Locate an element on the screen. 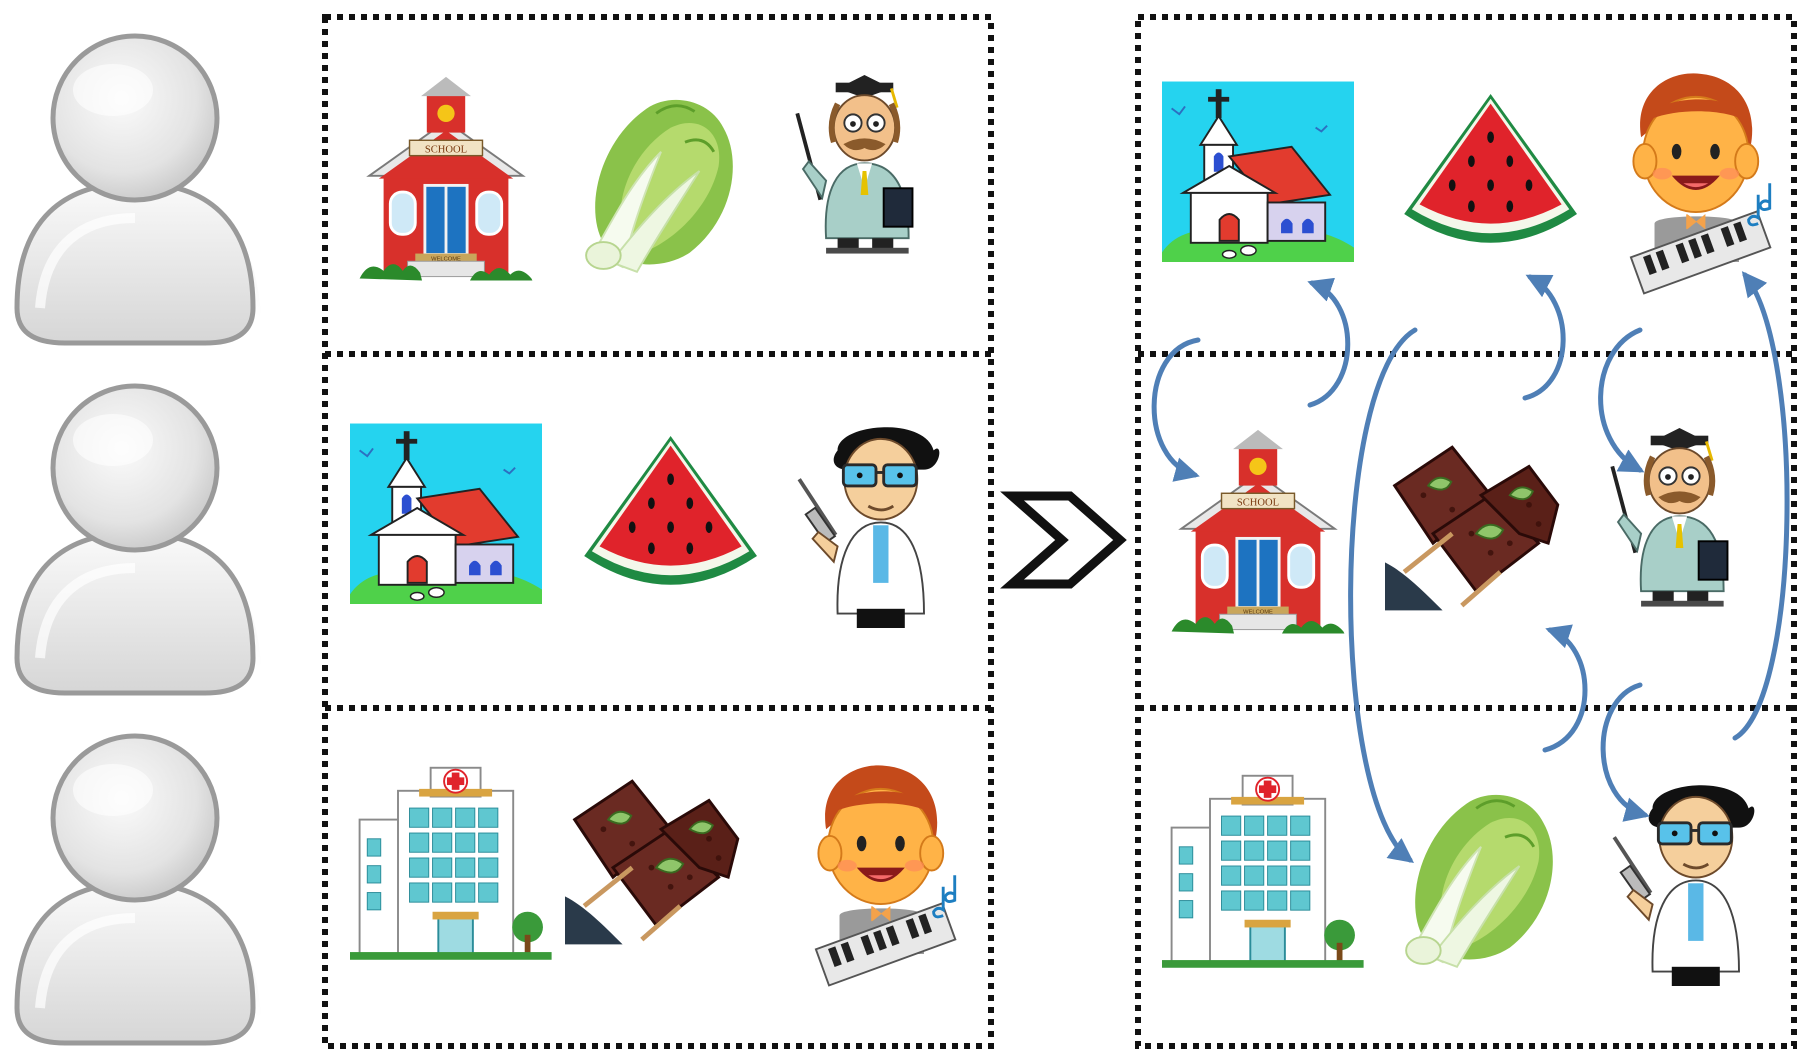 The image size is (1805, 1061). swap-arrow-church is located at coordinates (1329, 342).